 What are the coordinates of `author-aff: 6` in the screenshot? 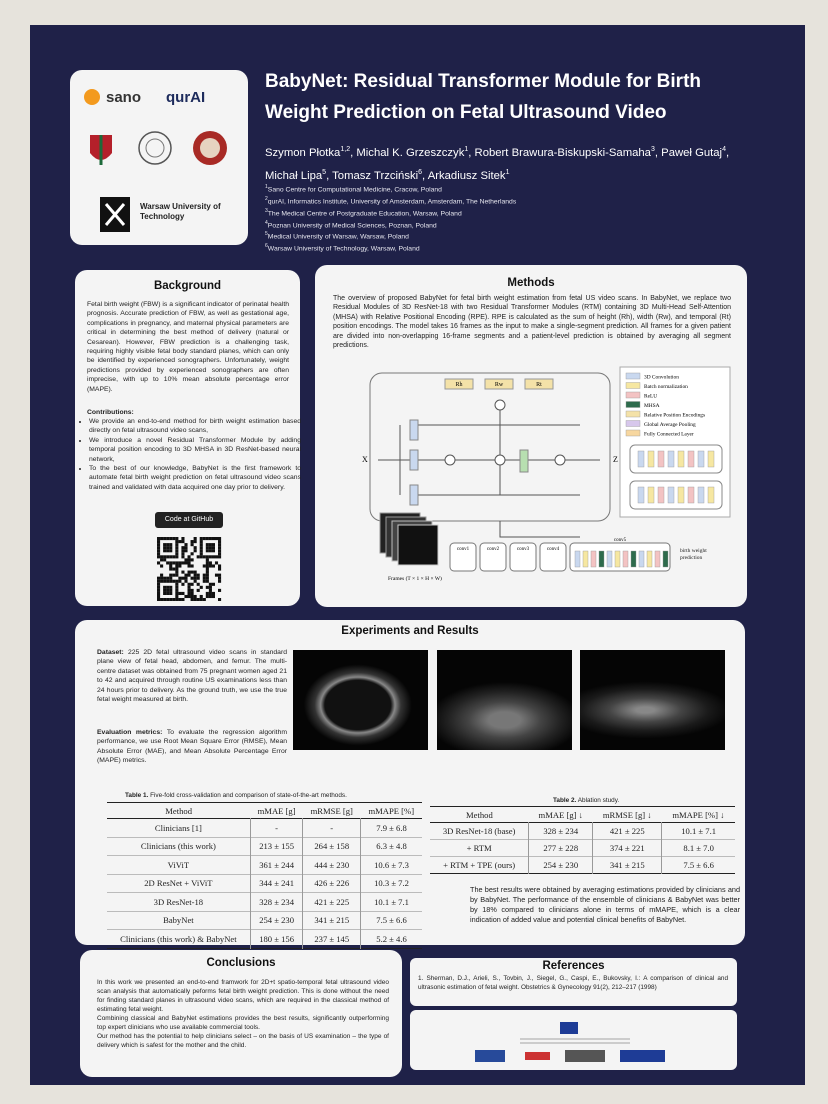 It's located at (420, 172).